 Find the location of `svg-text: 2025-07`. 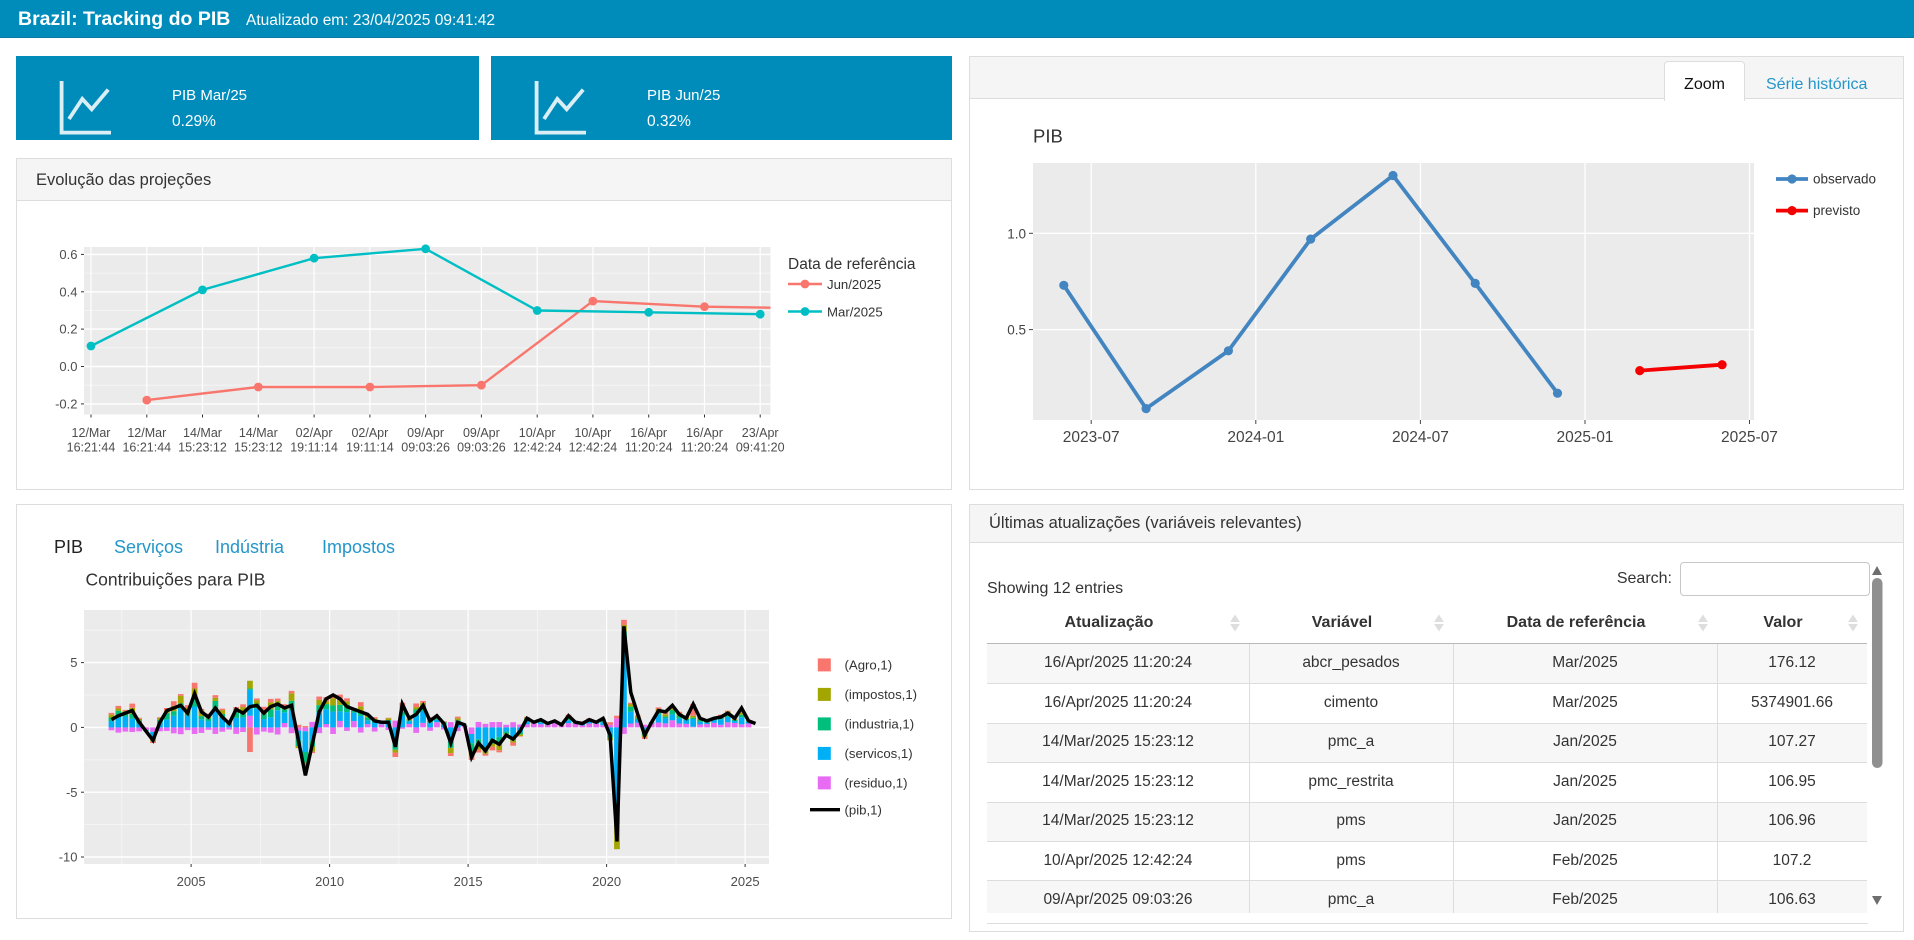

svg-text: 2025-07 is located at coordinates (1749, 437).